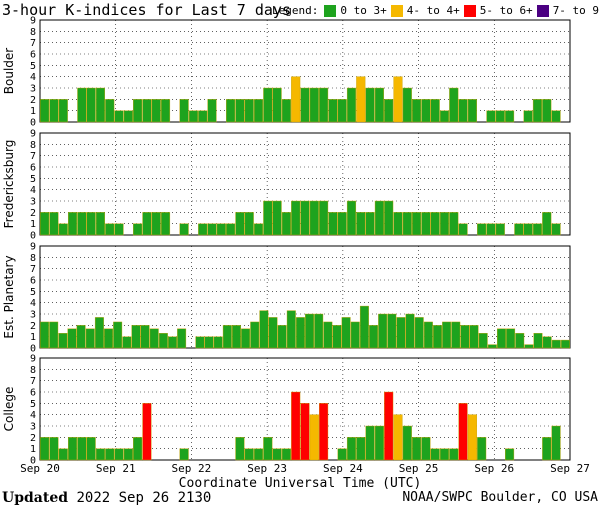 The height and width of the screenshot is (510, 600). What do you see at coordinates (355, 10) in the screenshot?
I see `legend-item-quiet: 0 to 3+` at bounding box center [355, 10].